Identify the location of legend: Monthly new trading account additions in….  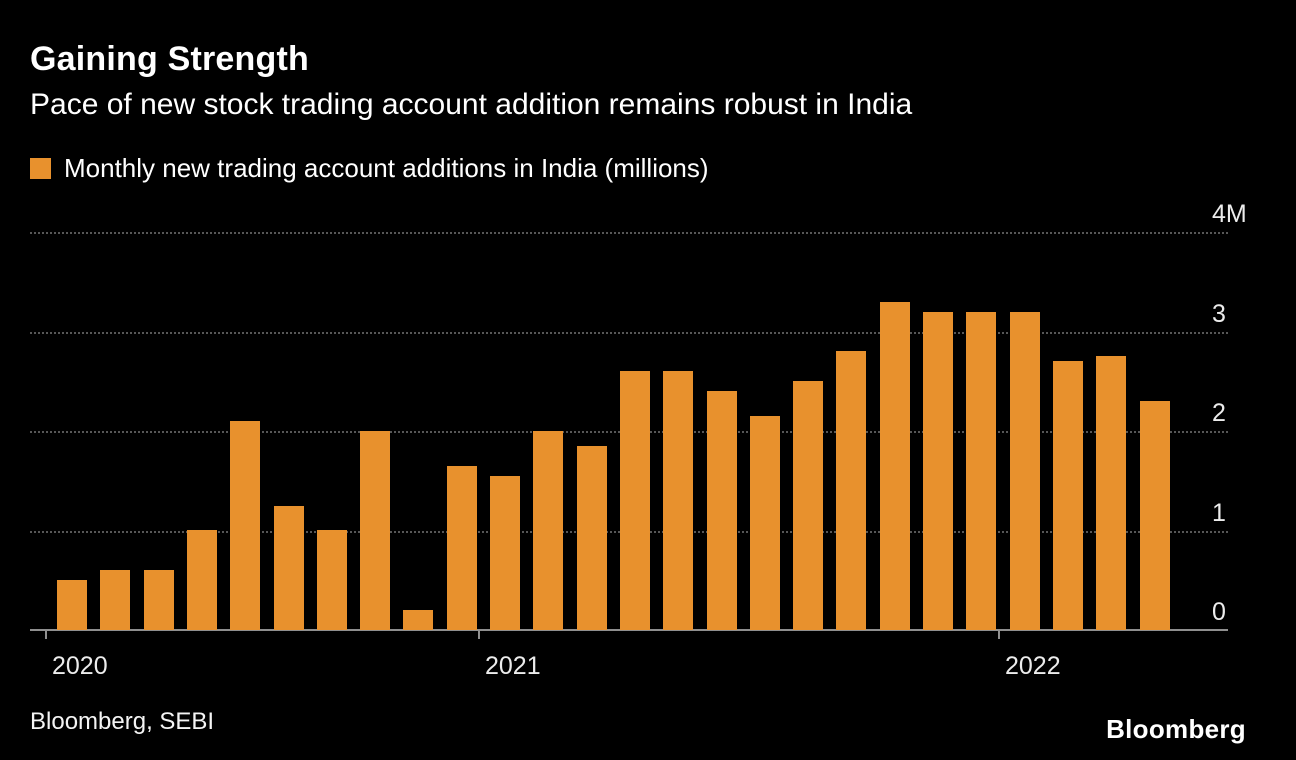
(369, 168).